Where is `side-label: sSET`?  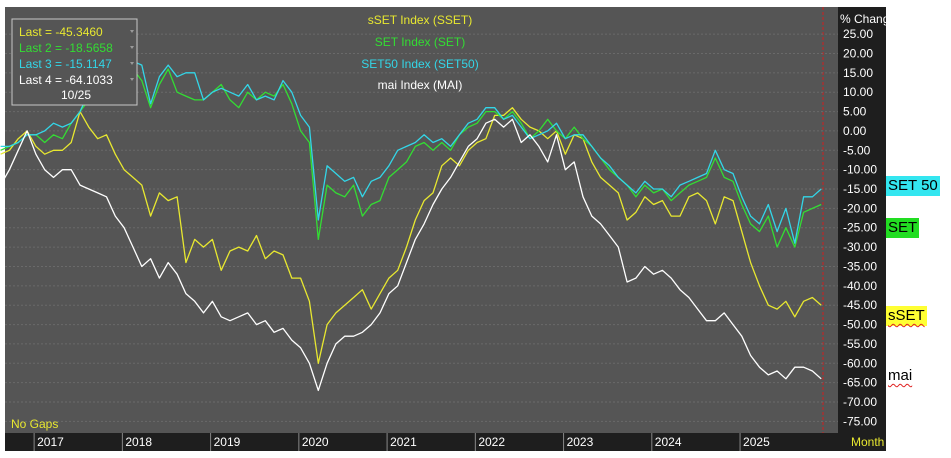 side-label: sSET is located at coordinates (906, 316).